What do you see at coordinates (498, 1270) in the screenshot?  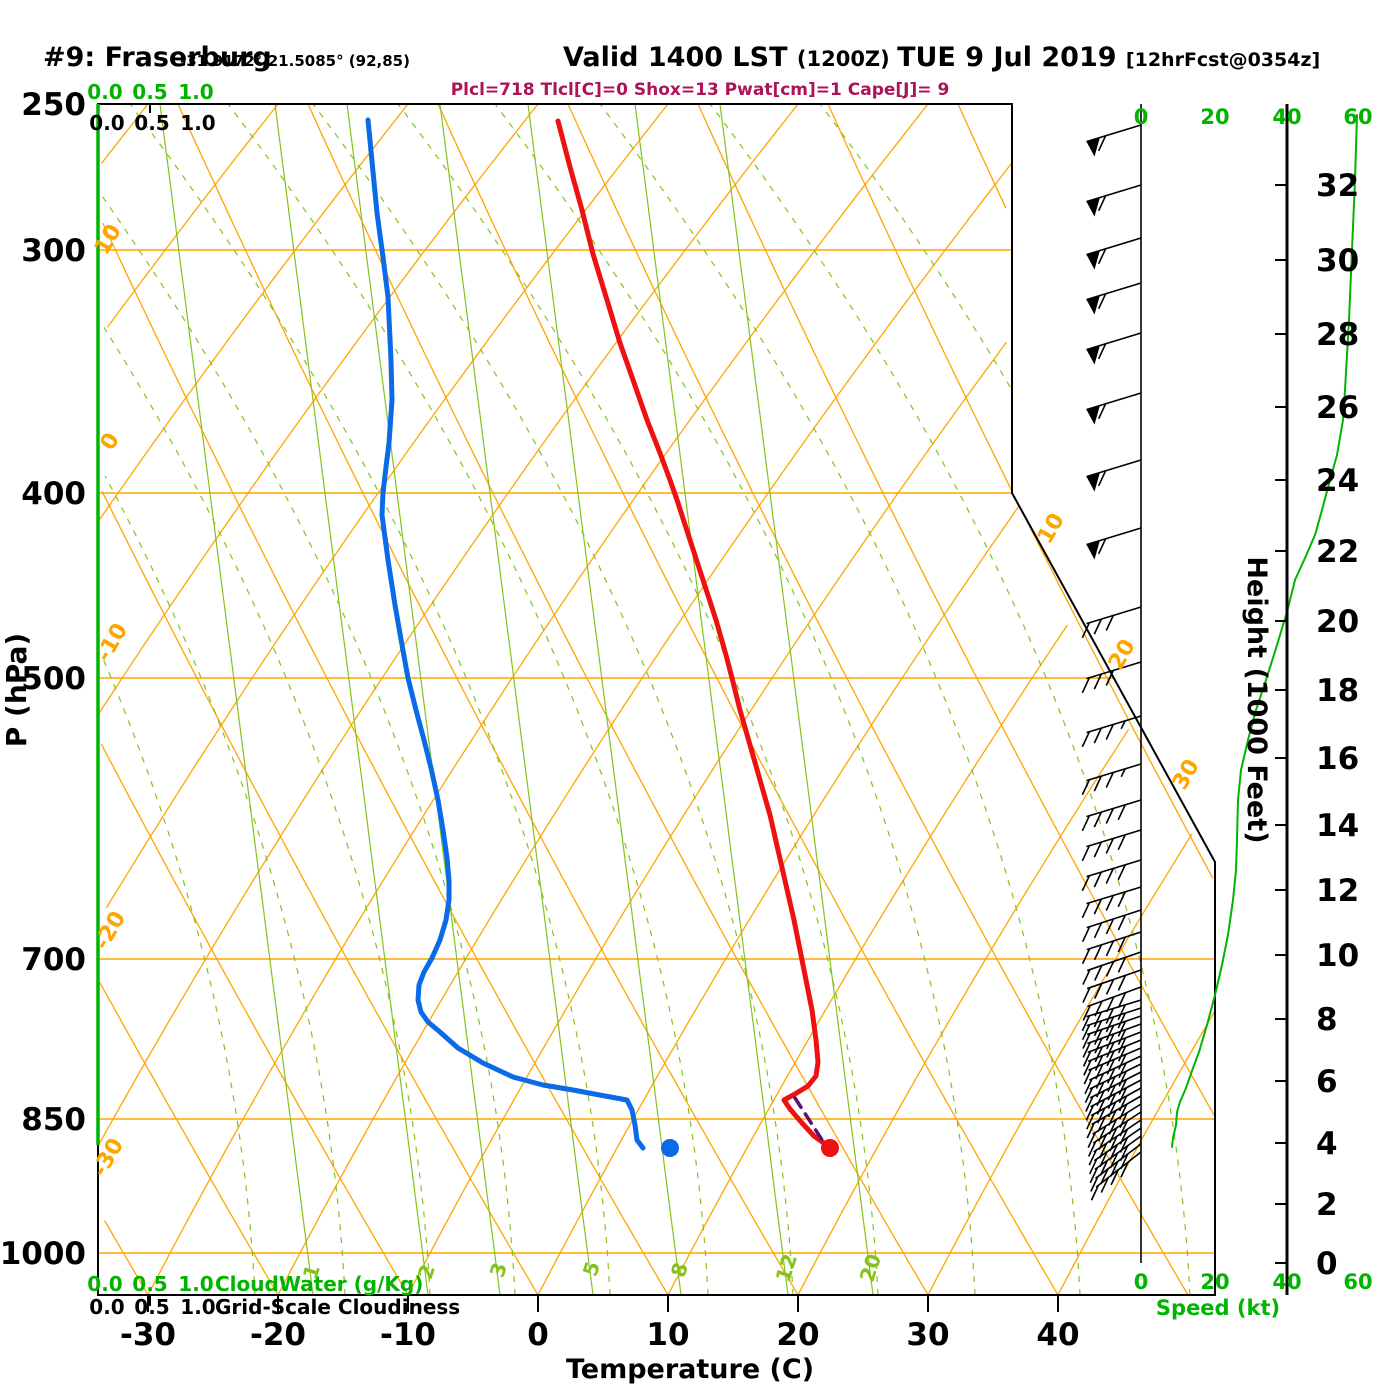 I see `svg-text: 3` at bounding box center [498, 1270].